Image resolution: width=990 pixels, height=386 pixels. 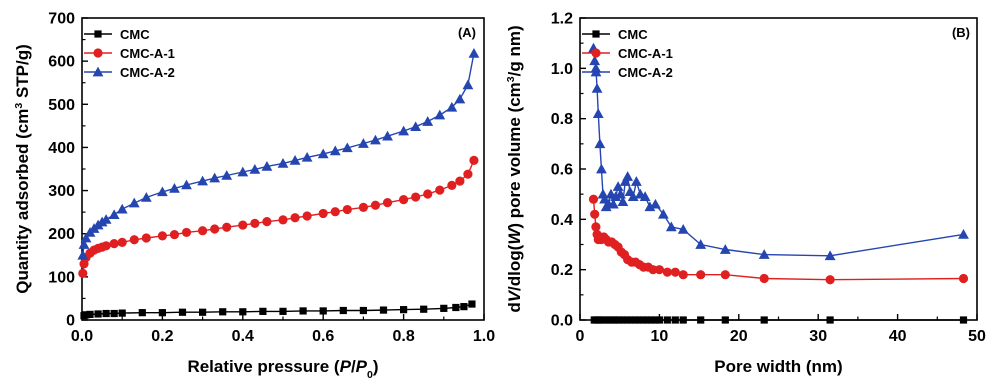 I want to click on x-tick-label: 10, so click(x=660, y=336).